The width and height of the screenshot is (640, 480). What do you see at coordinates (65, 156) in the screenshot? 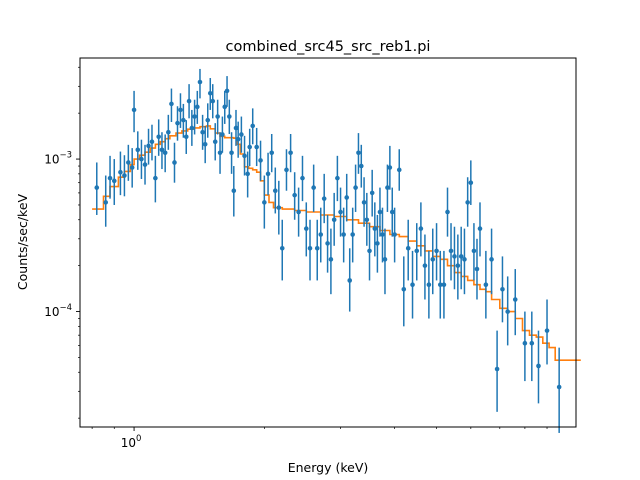
I see `y-tick-exponent: −3` at bounding box center [65, 156].